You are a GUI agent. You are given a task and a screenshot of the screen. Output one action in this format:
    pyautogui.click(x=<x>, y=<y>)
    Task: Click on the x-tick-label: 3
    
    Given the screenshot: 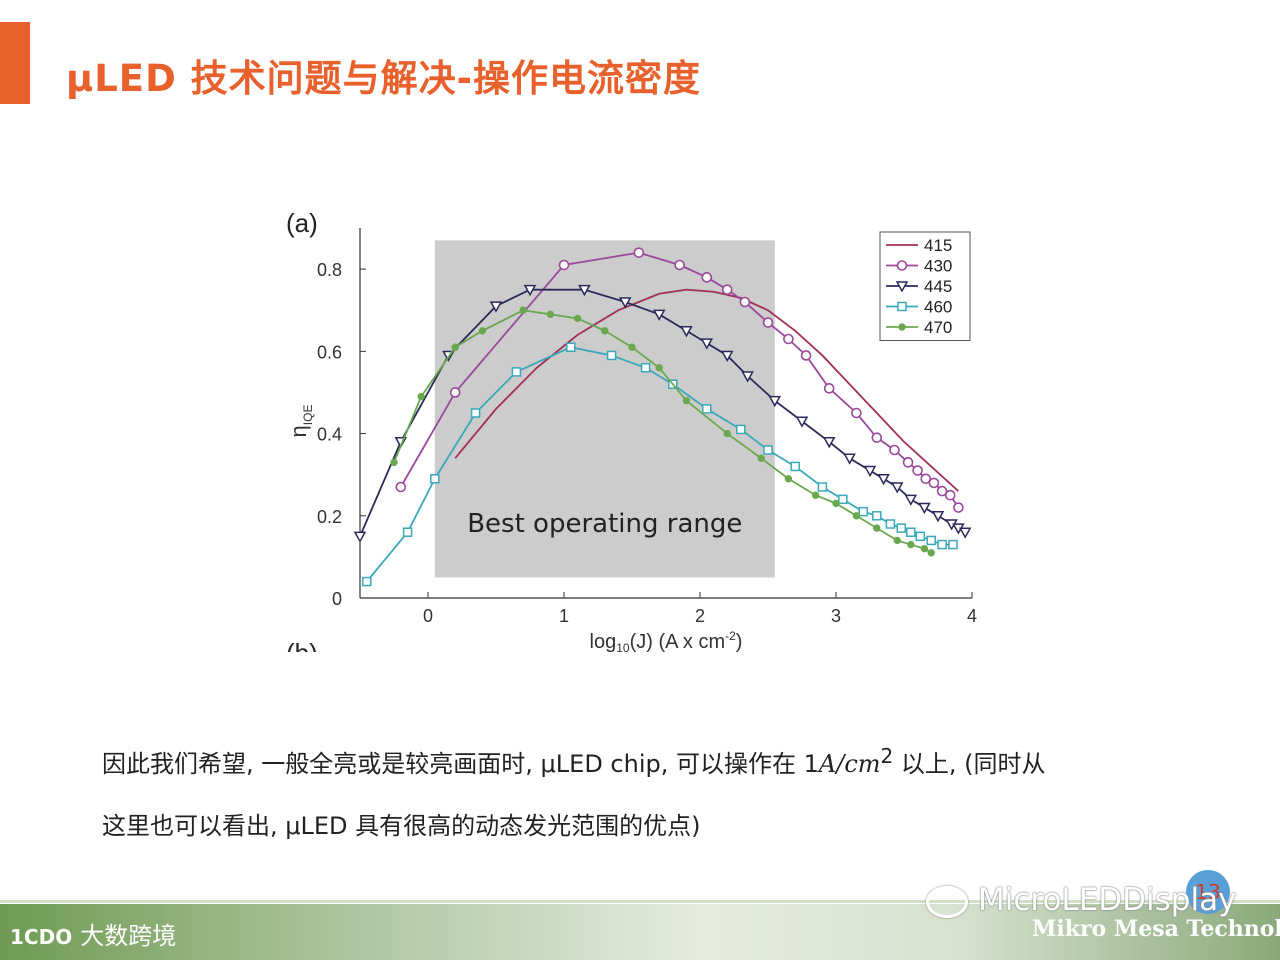 What is the action you would take?
    pyautogui.click(x=836, y=616)
    